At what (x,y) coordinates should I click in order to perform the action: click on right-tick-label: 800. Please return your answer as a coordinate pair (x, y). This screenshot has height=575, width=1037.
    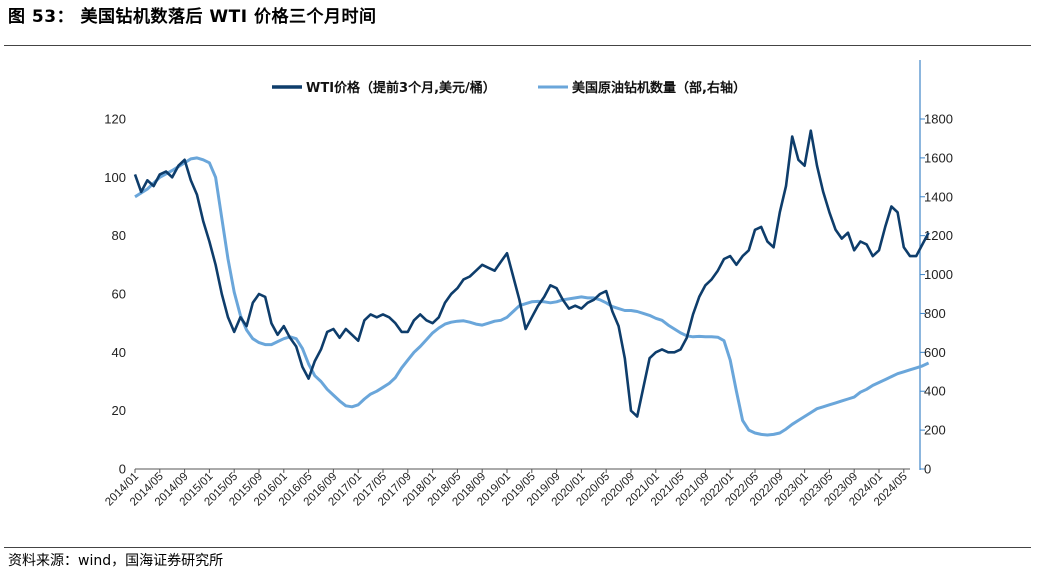
    Looking at the image, I should click on (935, 313).